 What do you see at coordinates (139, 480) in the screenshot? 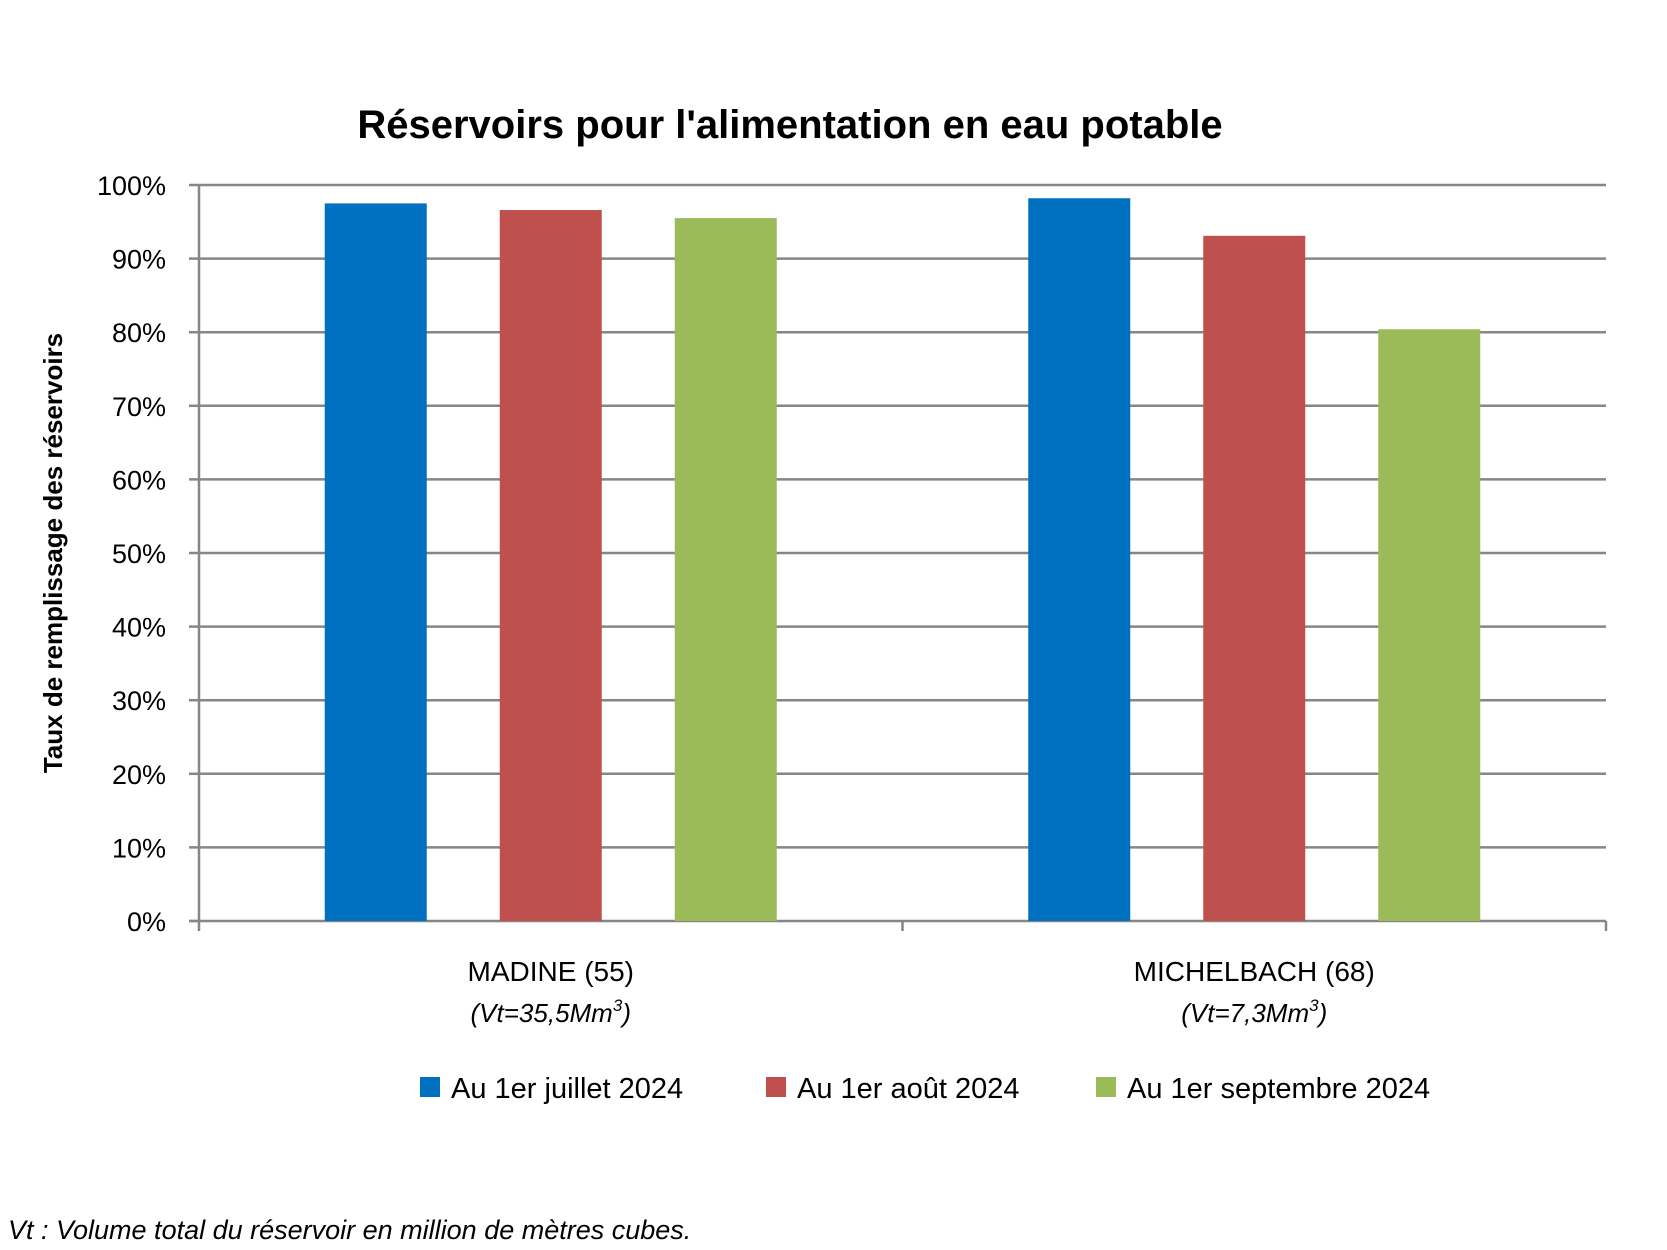
I see `y-tick-label: 60%` at bounding box center [139, 480].